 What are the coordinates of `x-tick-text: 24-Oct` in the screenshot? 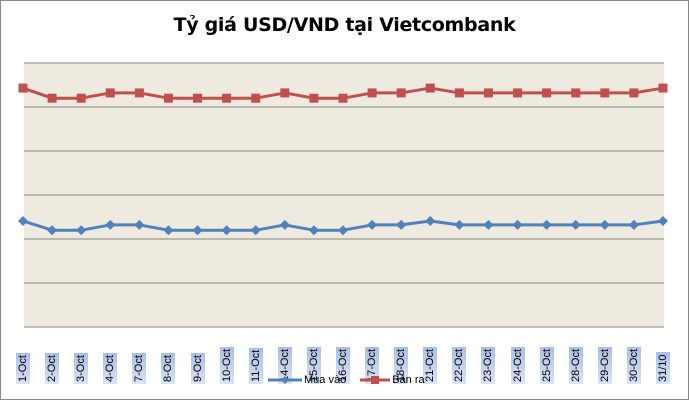 It's located at (517, 365).